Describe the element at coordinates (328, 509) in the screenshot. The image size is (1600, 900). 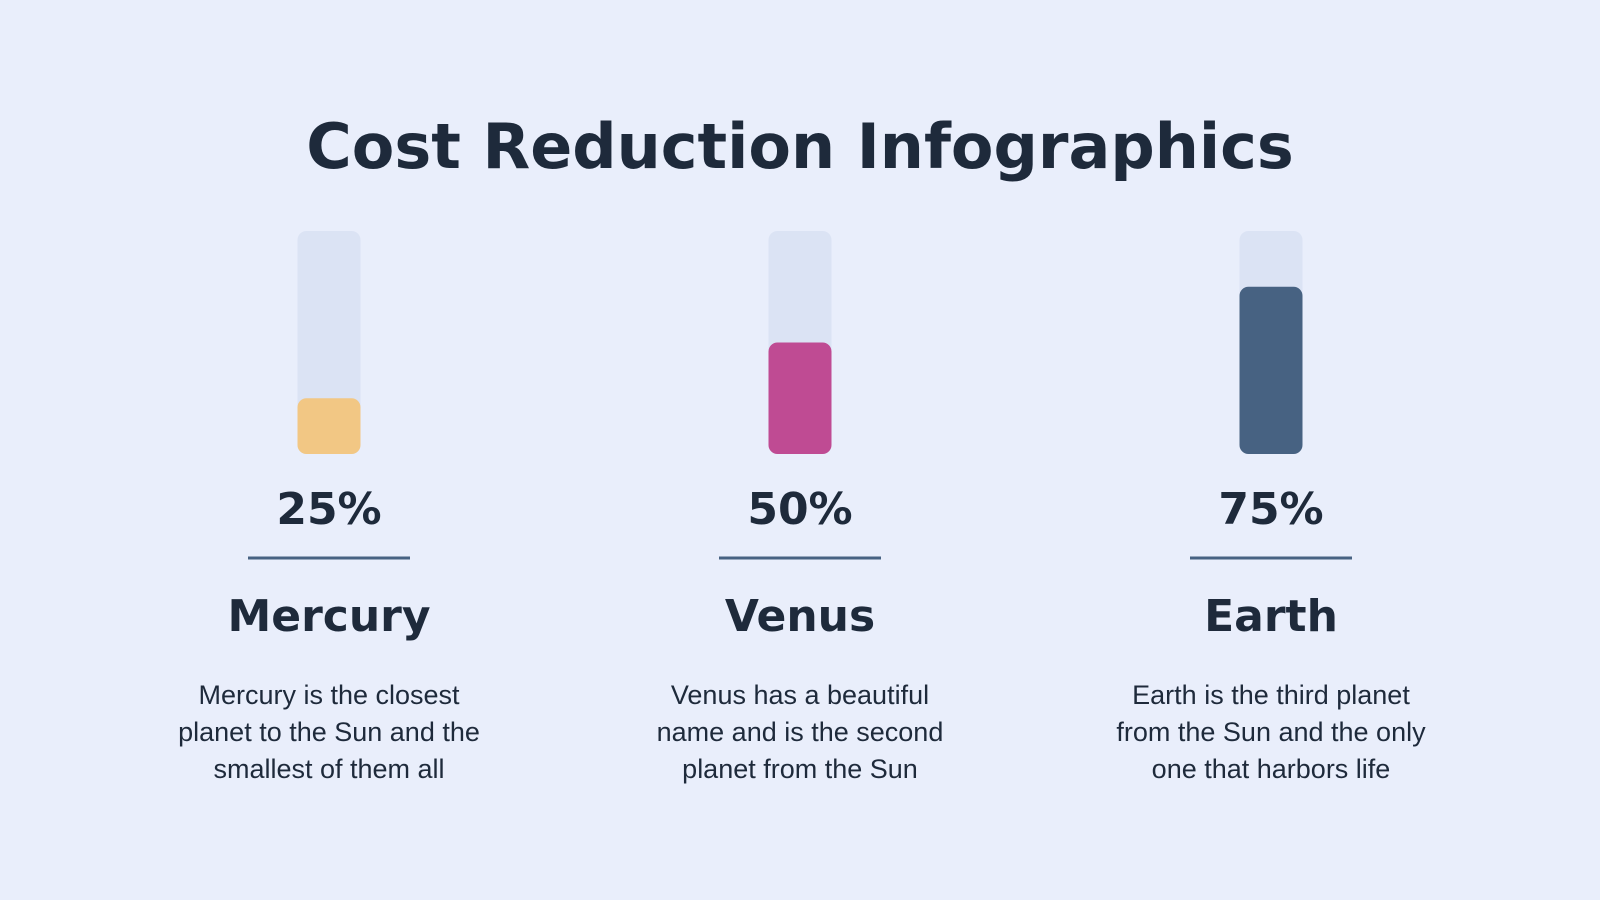
I see `value-label: 25%` at that location.